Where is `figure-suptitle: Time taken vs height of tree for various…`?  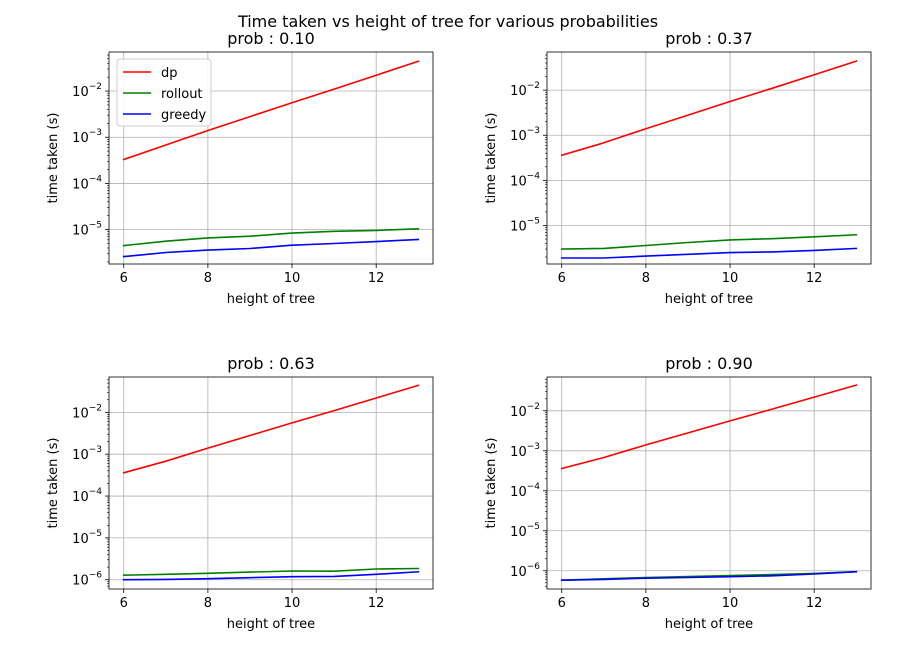 figure-suptitle: Time taken vs height of tree for various… is located at coordinates (447, 21).